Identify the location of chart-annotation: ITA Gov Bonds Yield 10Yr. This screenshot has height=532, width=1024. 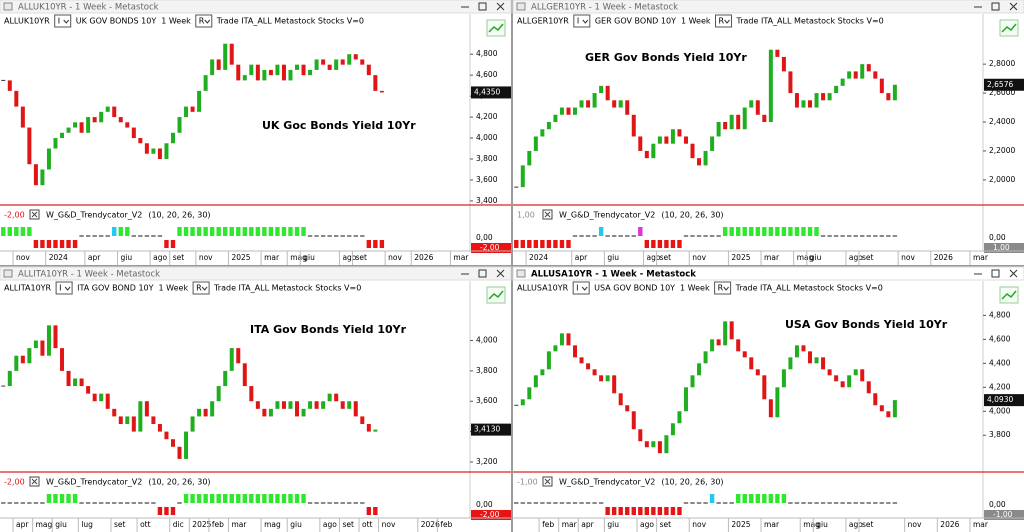
(328, 329).